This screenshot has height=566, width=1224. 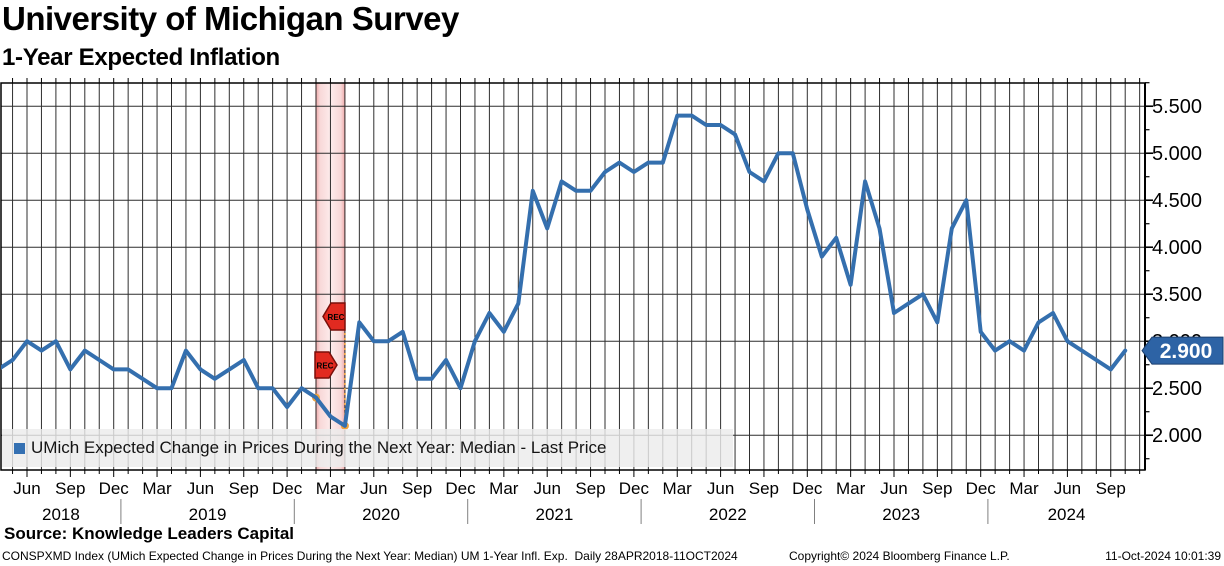 What do you see at coordinates (1177, 248) in the screenshot?
I see `svg-text: 4.000` at bounding box center [1177, 248].